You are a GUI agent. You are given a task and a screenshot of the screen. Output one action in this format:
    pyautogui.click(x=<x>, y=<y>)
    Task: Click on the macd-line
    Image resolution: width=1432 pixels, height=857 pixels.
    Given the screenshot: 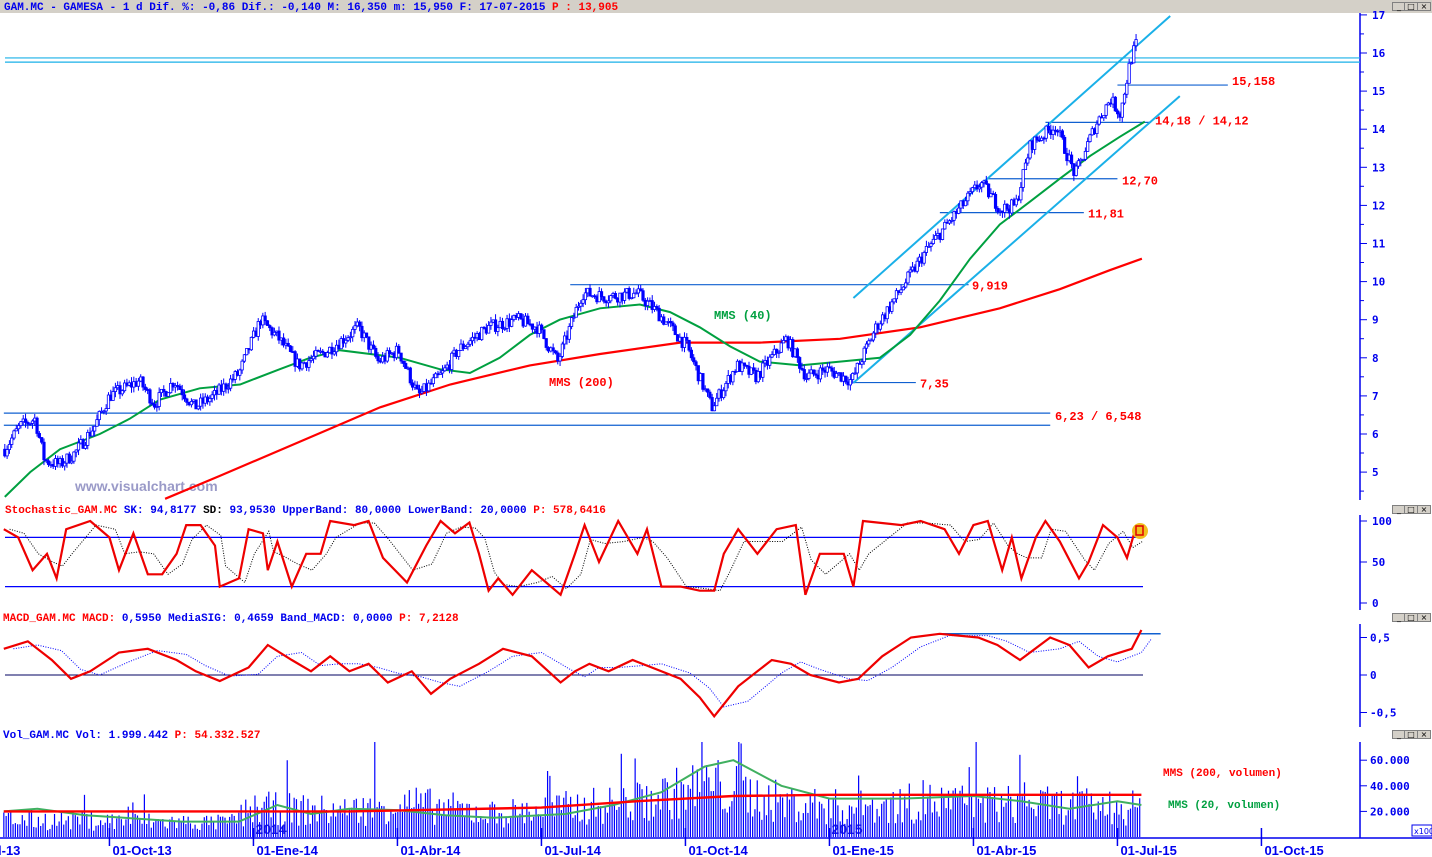 What is the action you would take?
    pyautogui.click(x=573, y=674)
    